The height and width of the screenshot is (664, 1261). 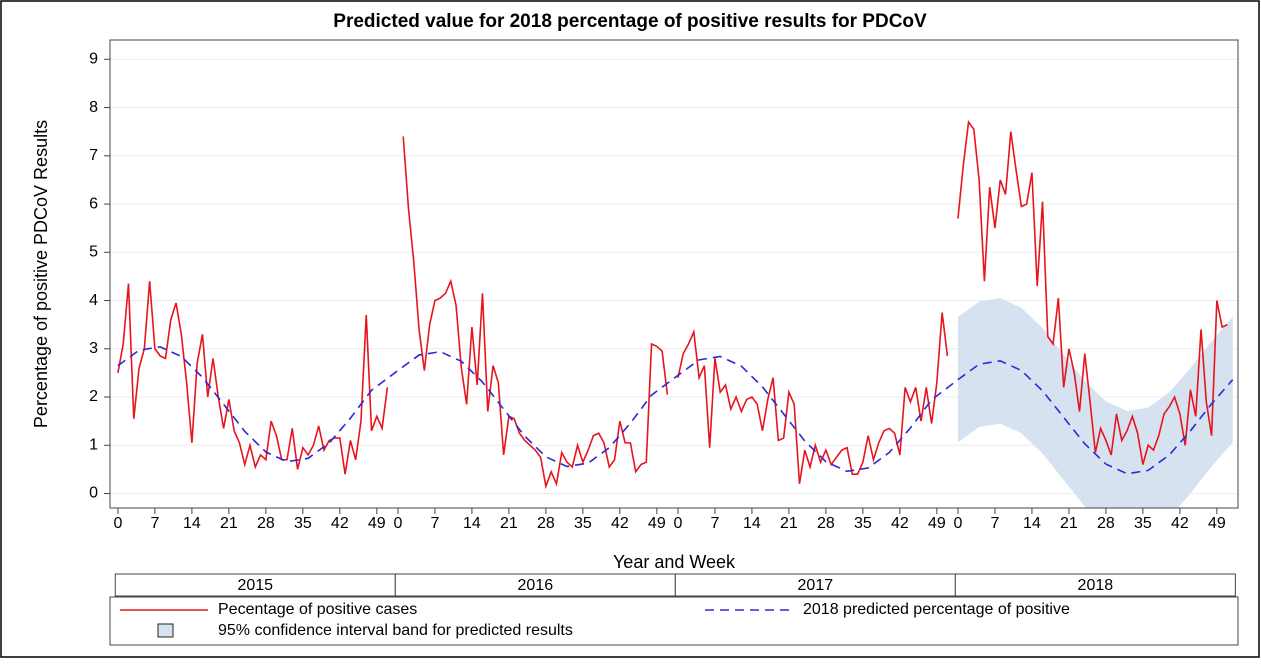 What do you see at coordinates (674, 621) in the screenshot?
I see `legend-box` at bounding box center [674, 621].